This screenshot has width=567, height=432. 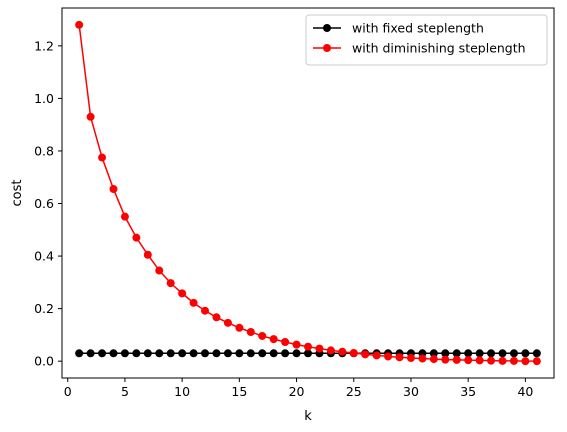 What do you see at coordinates (468, 391) in the screenshot?
I see `x-tick-label: 35` at bounding box center [468, 391].